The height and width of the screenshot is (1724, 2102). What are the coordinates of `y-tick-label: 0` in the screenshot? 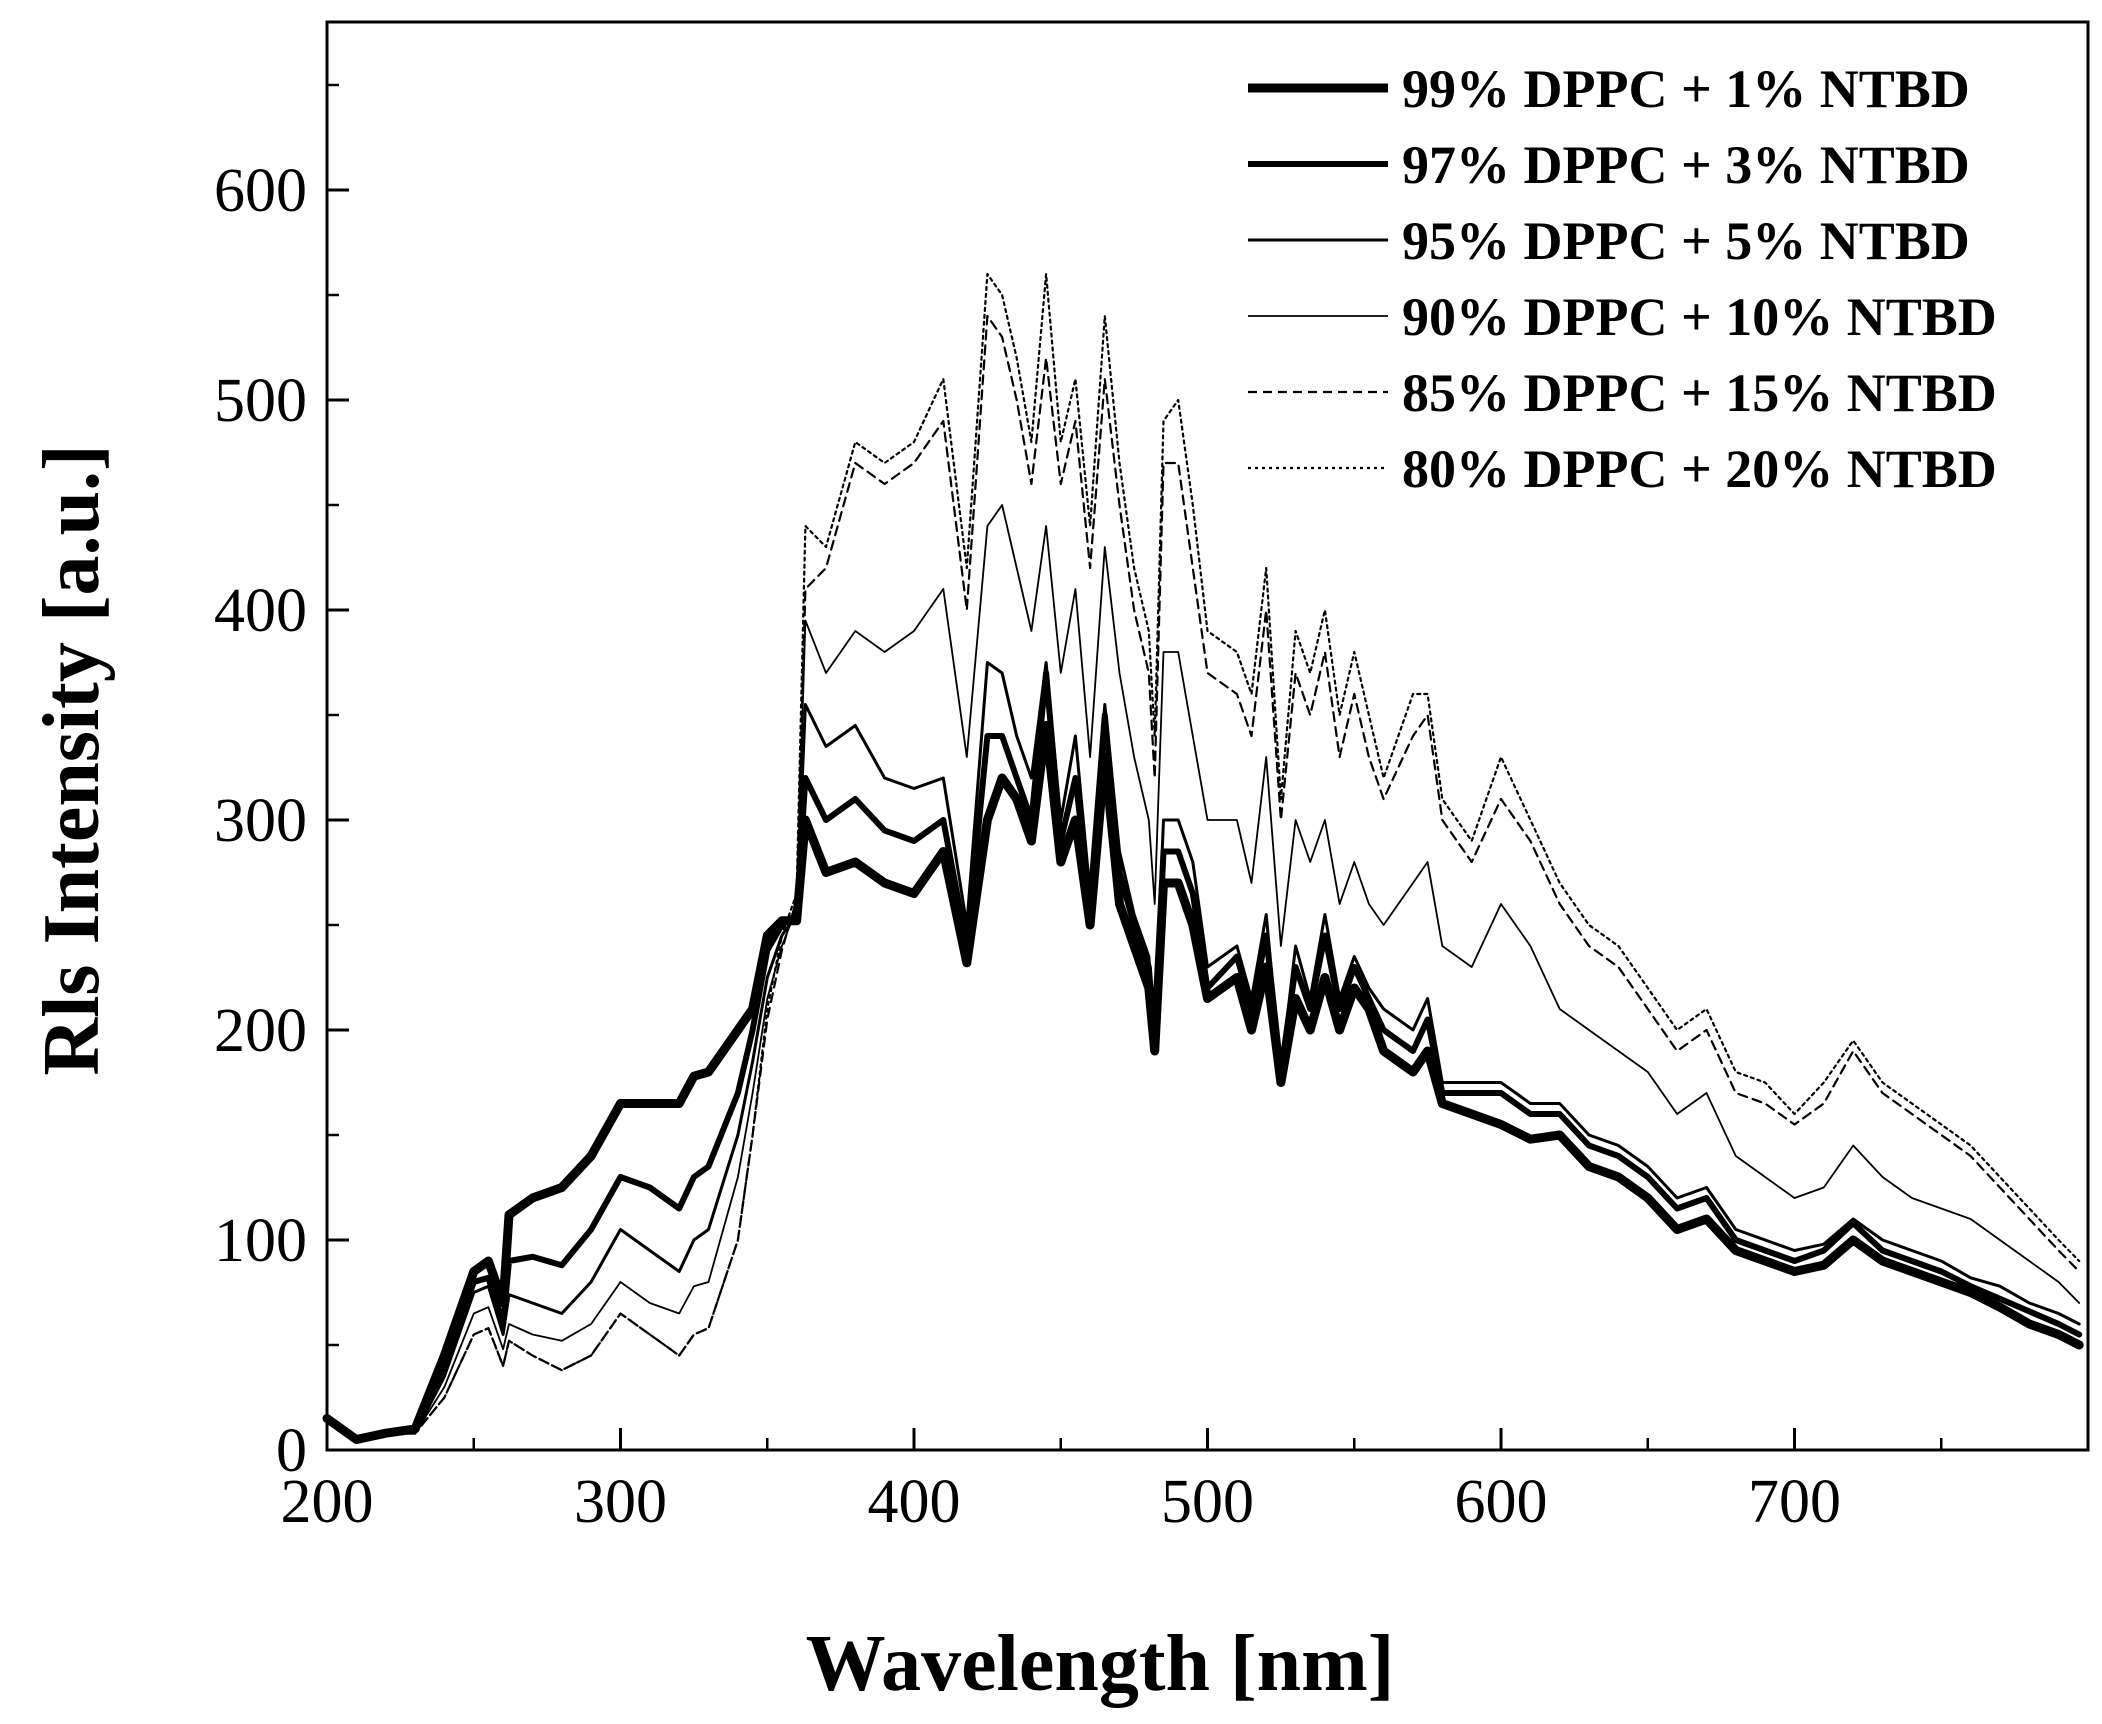 It's located at (291, 1451).